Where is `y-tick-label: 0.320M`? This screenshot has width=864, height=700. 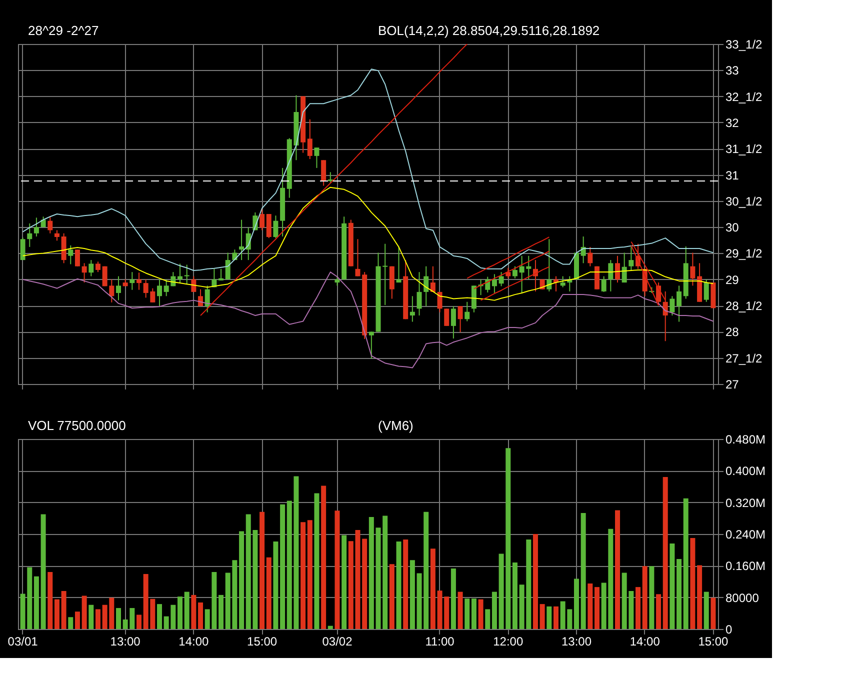
y-tick-label: 0.320M is located at coordinates (746, 503).